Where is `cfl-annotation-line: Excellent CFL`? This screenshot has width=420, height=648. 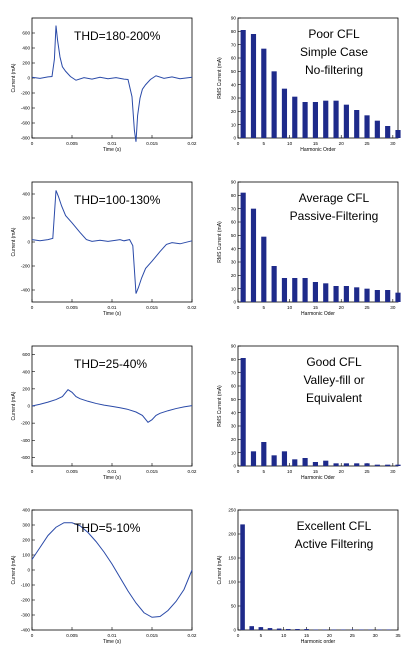
cfl-annotation-line: Excellent CFL is located at coordinates (334, 526).